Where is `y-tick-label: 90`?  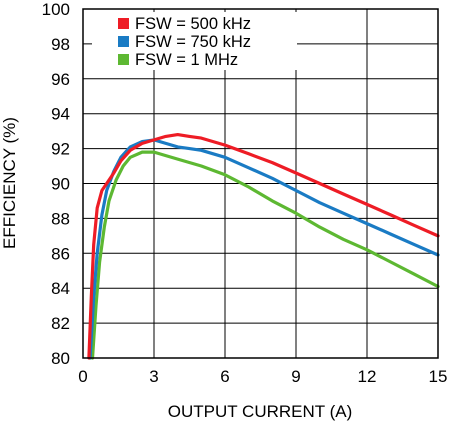
y-tick-label: 90 is located at coordinates (60, 184).